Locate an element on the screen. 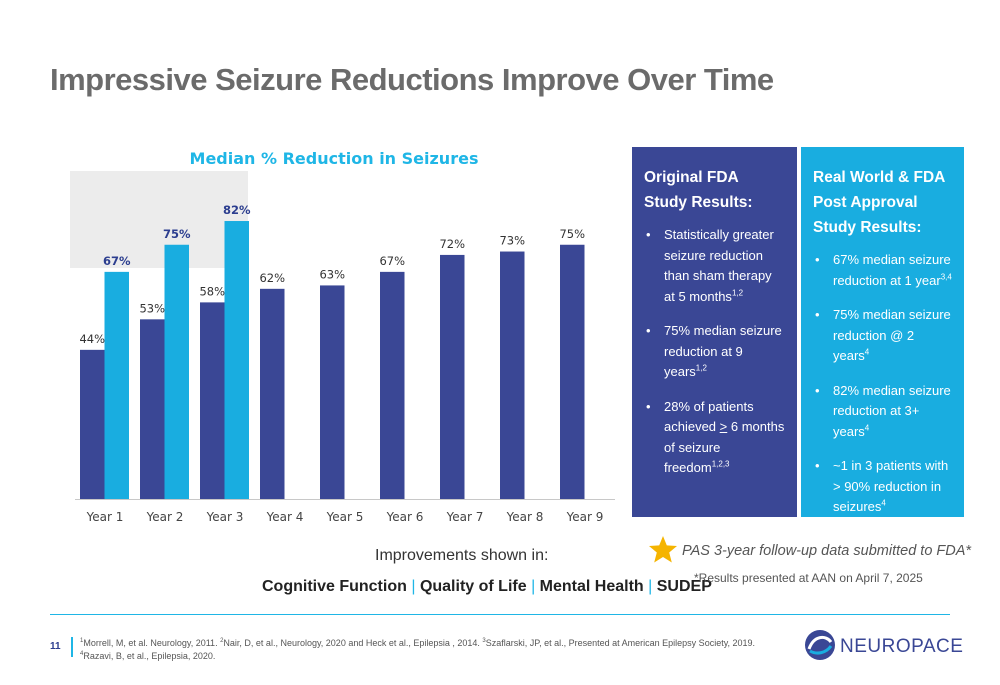 This screenshot has height=685, width=1000. x-tick-label: Year 3 is located at coordinates (225, 517).